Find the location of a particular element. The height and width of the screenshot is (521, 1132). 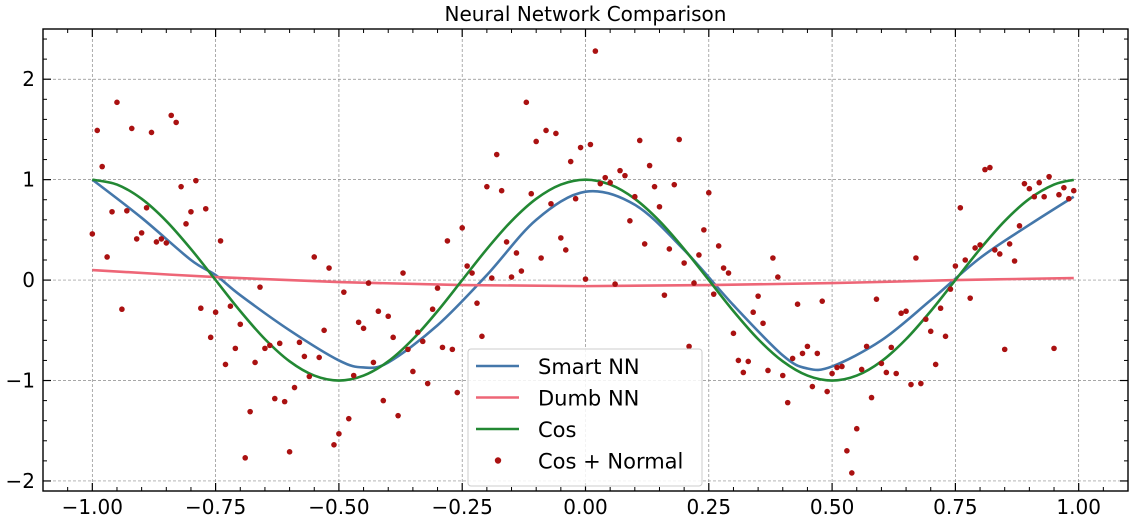

chart-title: Neural Network Comparison is located at coordinates (586, 14).